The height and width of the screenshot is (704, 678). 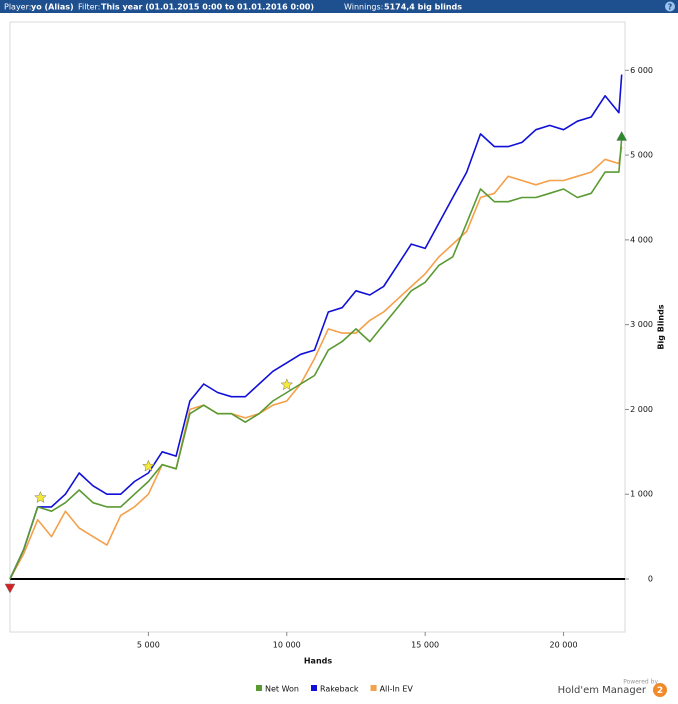 I want to click on y-tick-label: 5 000, so click(x=641, y=155).